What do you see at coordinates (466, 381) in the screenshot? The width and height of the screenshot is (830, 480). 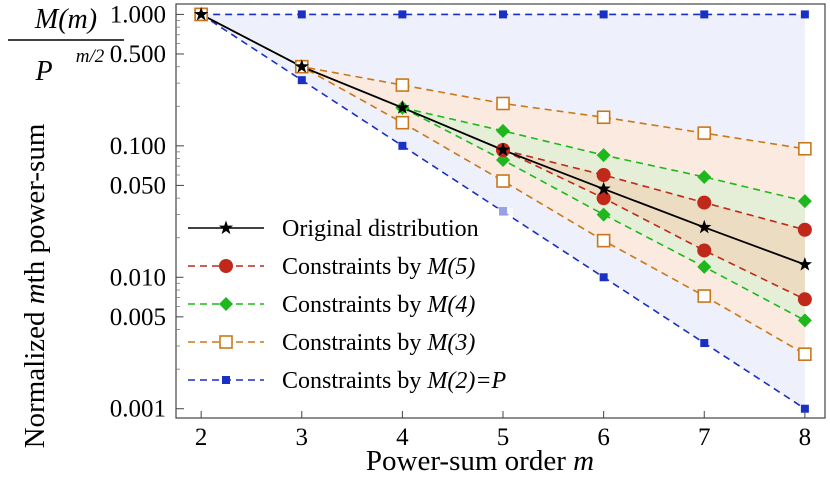 I see `legend-label-var: M(2)=P` at bounding box center [466, 381].